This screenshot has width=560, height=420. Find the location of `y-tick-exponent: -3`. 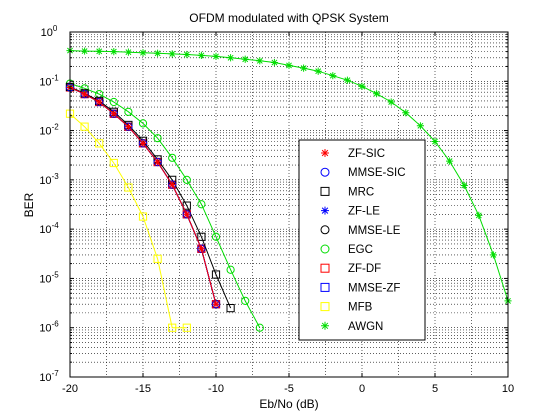

y-tick-exponent: -3 is located at coordinates (56, 176).